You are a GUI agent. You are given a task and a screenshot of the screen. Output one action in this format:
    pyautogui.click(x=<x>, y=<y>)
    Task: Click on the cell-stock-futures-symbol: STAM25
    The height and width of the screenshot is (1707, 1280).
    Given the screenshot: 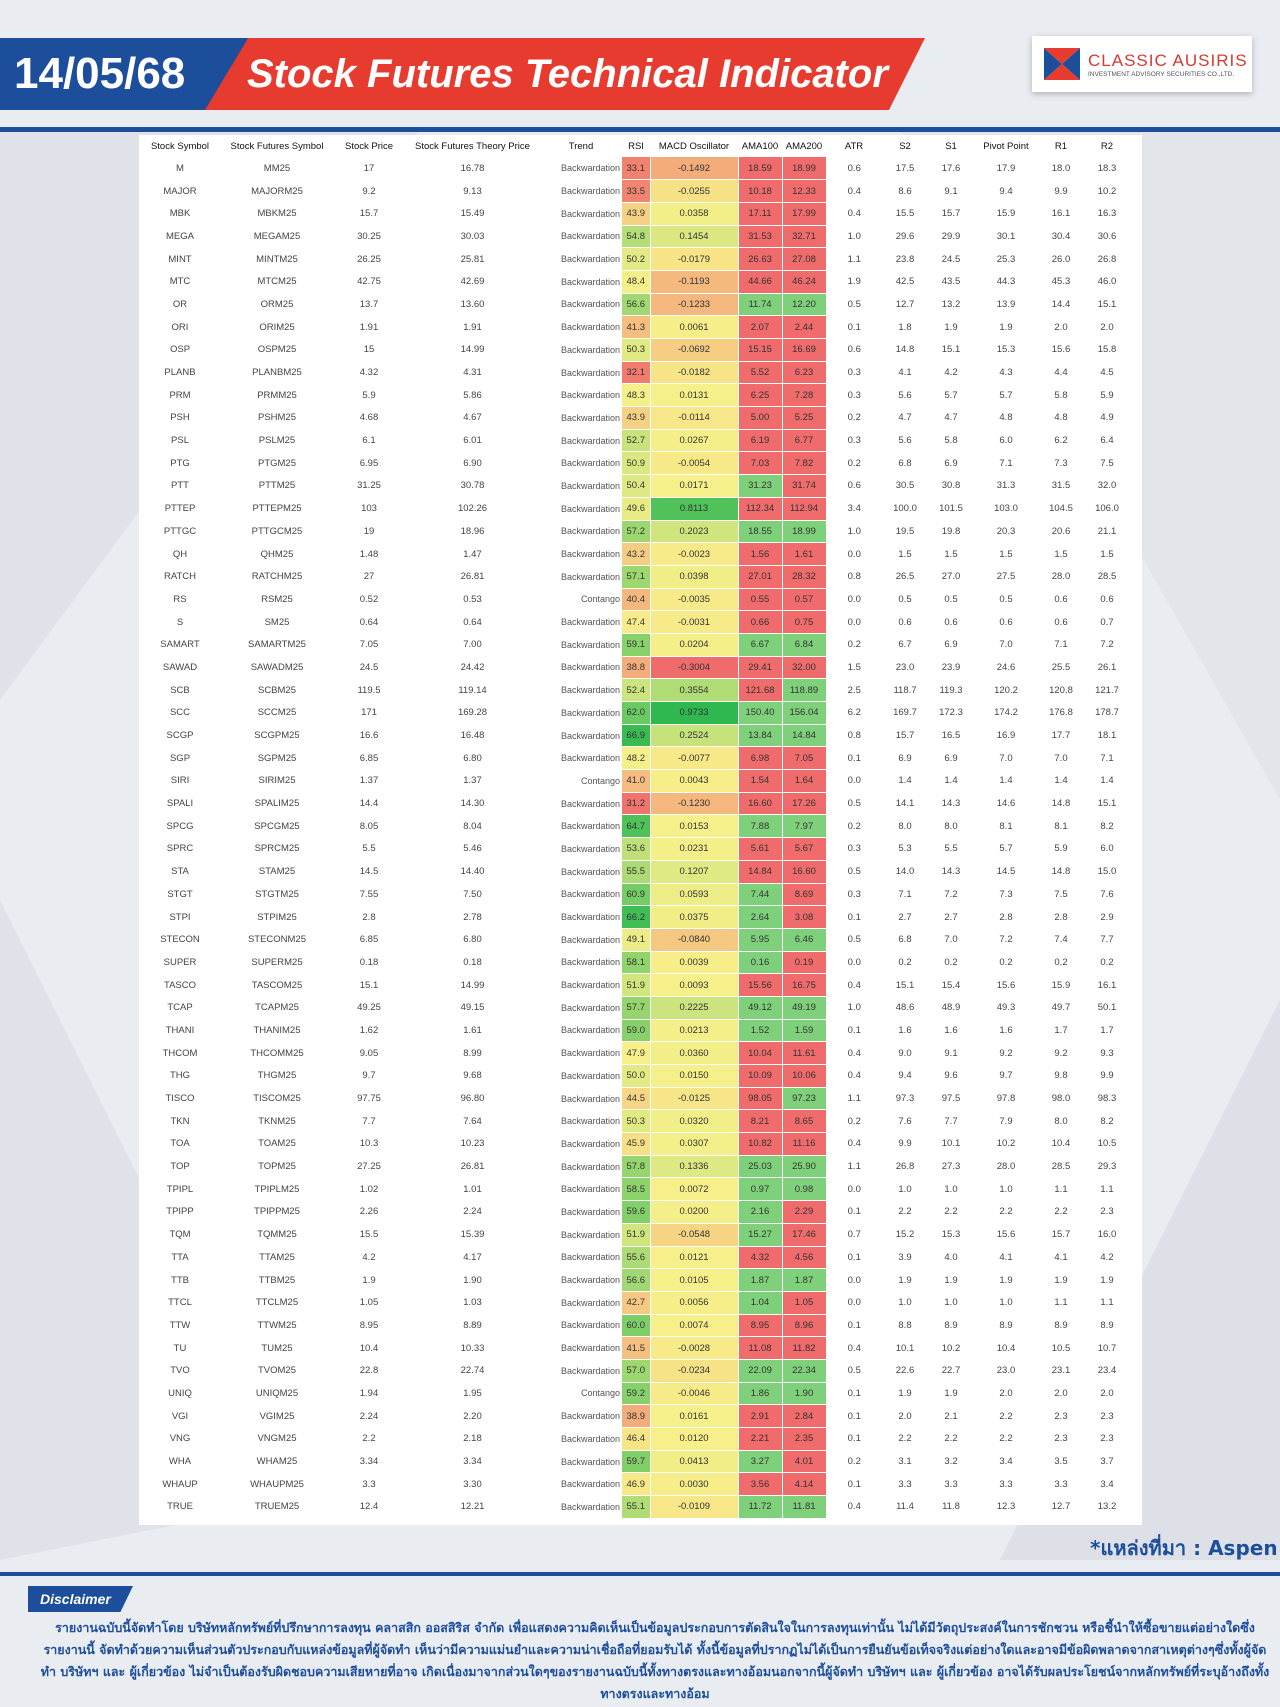 What is the action you would take?
    pyautogui.click(x=277, y=872)
    